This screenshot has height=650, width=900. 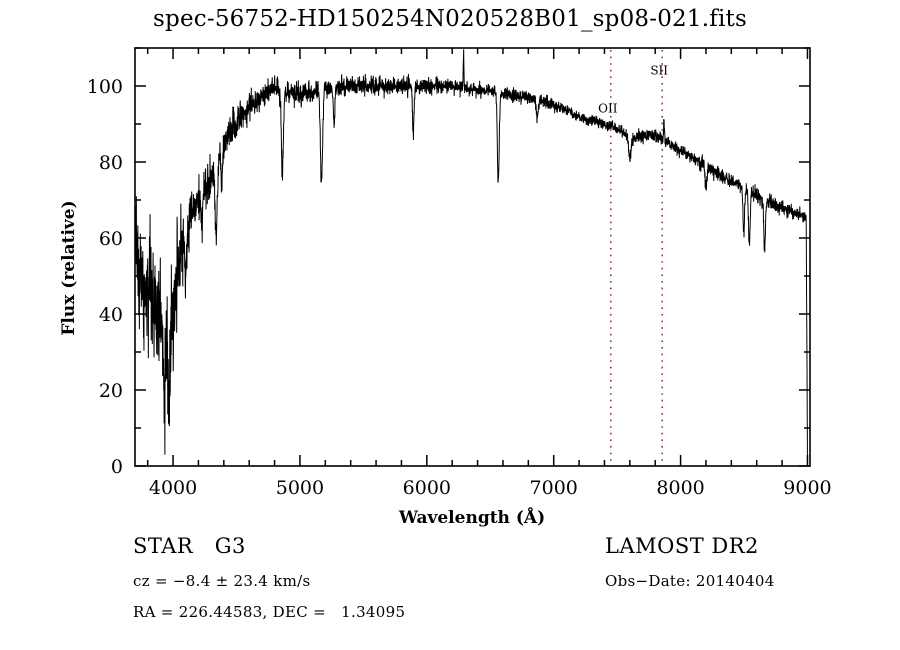 I want to click on y-tick-label: 60, so click(x=111, y=239).